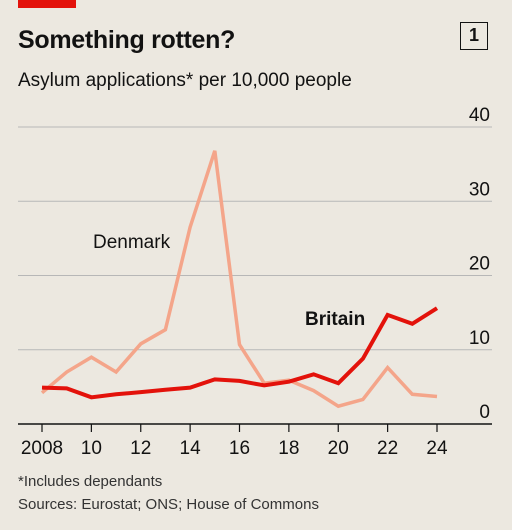 This screenshot has height=530, width=512. Describe the element at coordinates (42, 448) in the screenshot. I see `x-tick-label: 2008` at that location.